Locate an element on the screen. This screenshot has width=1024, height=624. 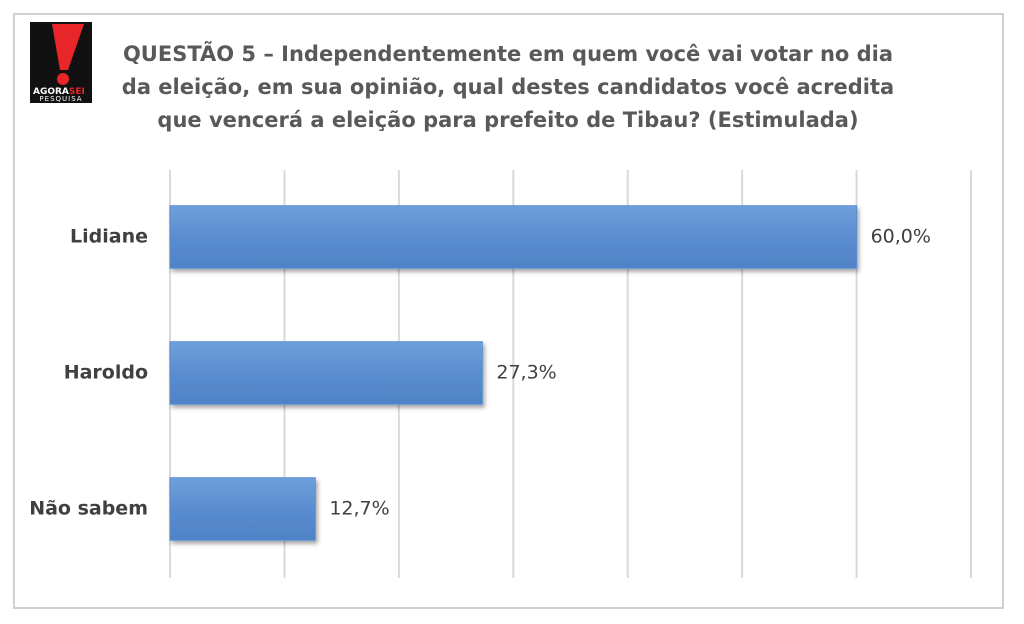
data-label: 12,7% is located at coordinates (359, 509).